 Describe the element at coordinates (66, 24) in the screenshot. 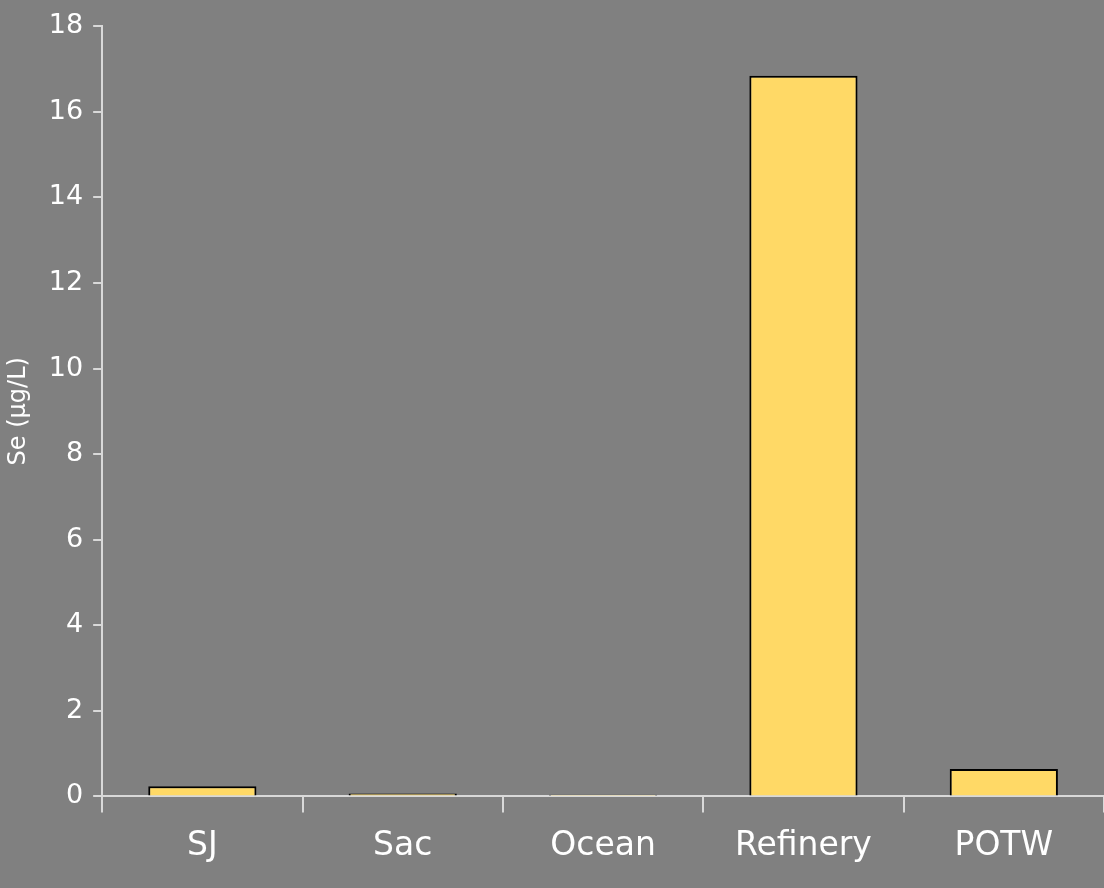

I see `y-tick-label: 18` at that location.